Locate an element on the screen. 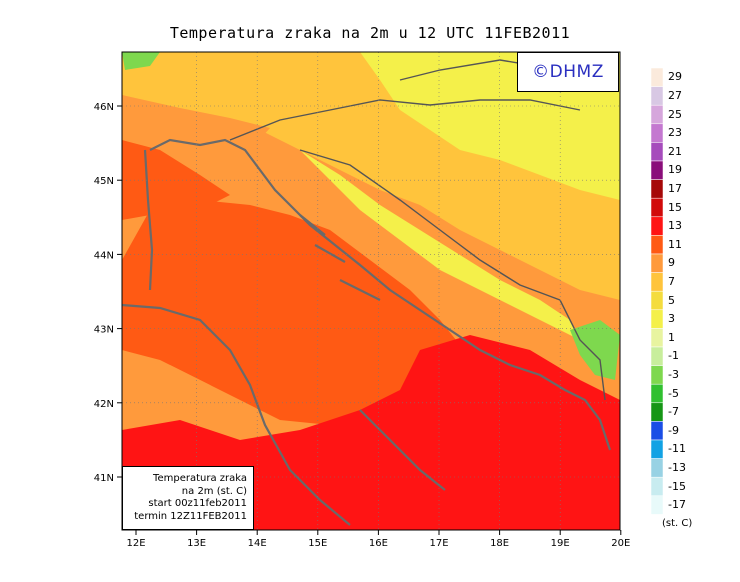 The image size is (740, 582). colorbar-label: -3 is located at coordinates (673, 374).